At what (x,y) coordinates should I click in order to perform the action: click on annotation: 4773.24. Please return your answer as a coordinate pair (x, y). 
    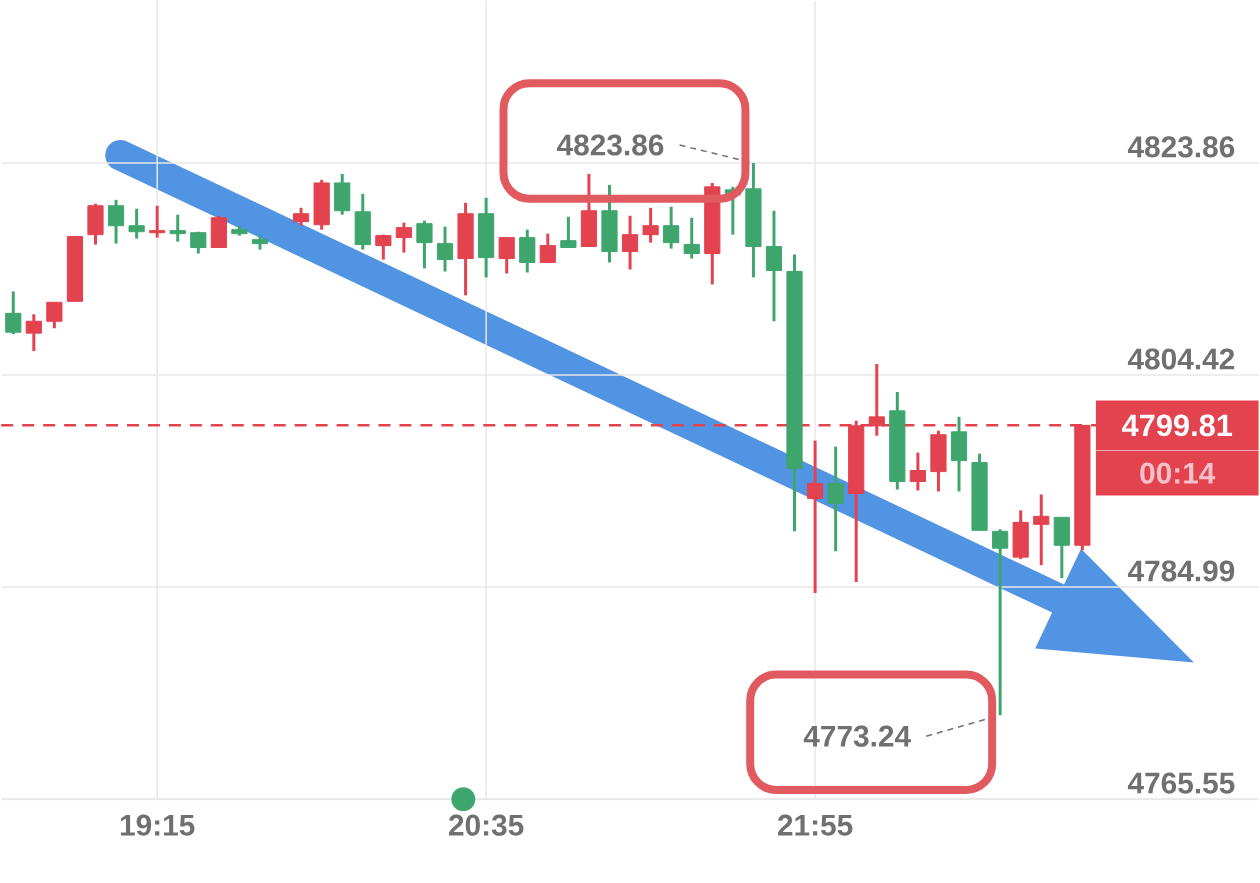
    Looking at the image, I should click on (857, 736).